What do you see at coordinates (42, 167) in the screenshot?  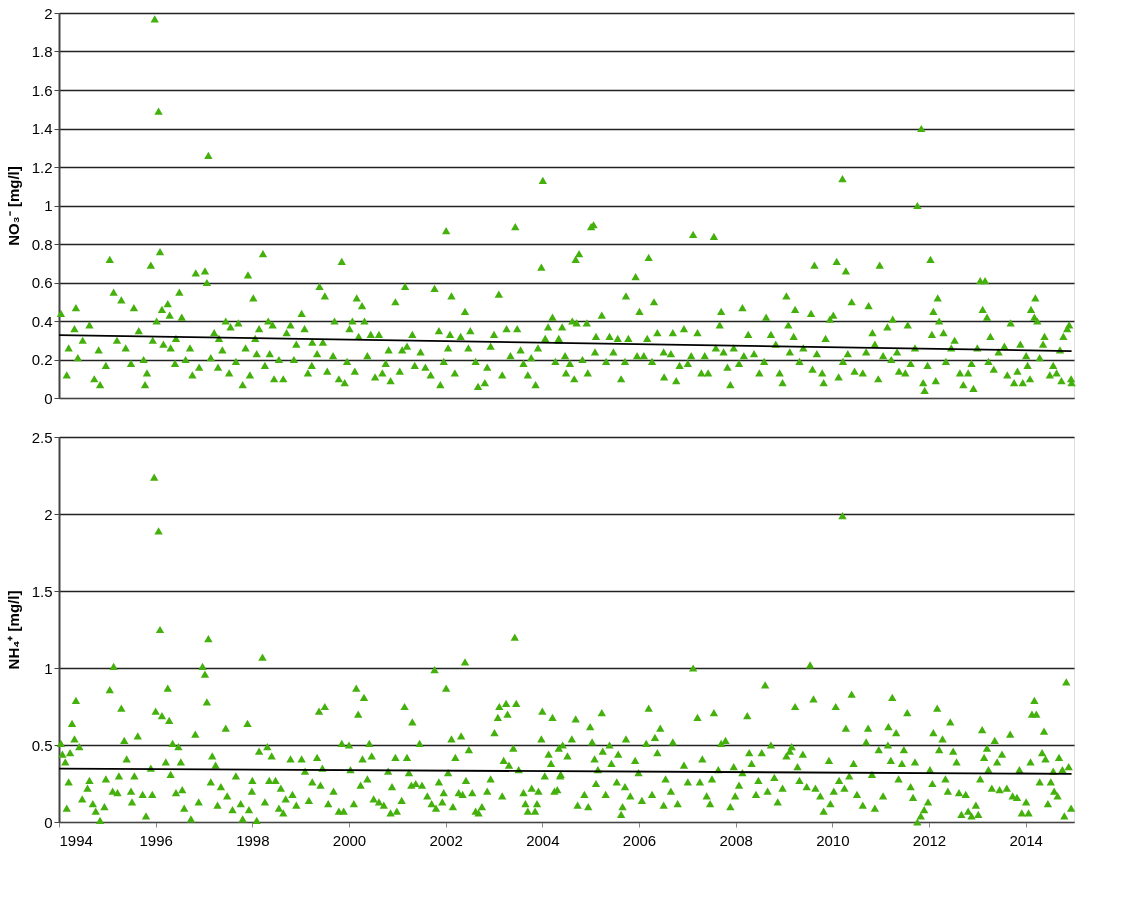 I see `y-tick-label: 1.2` at bounding box center [42, 167].